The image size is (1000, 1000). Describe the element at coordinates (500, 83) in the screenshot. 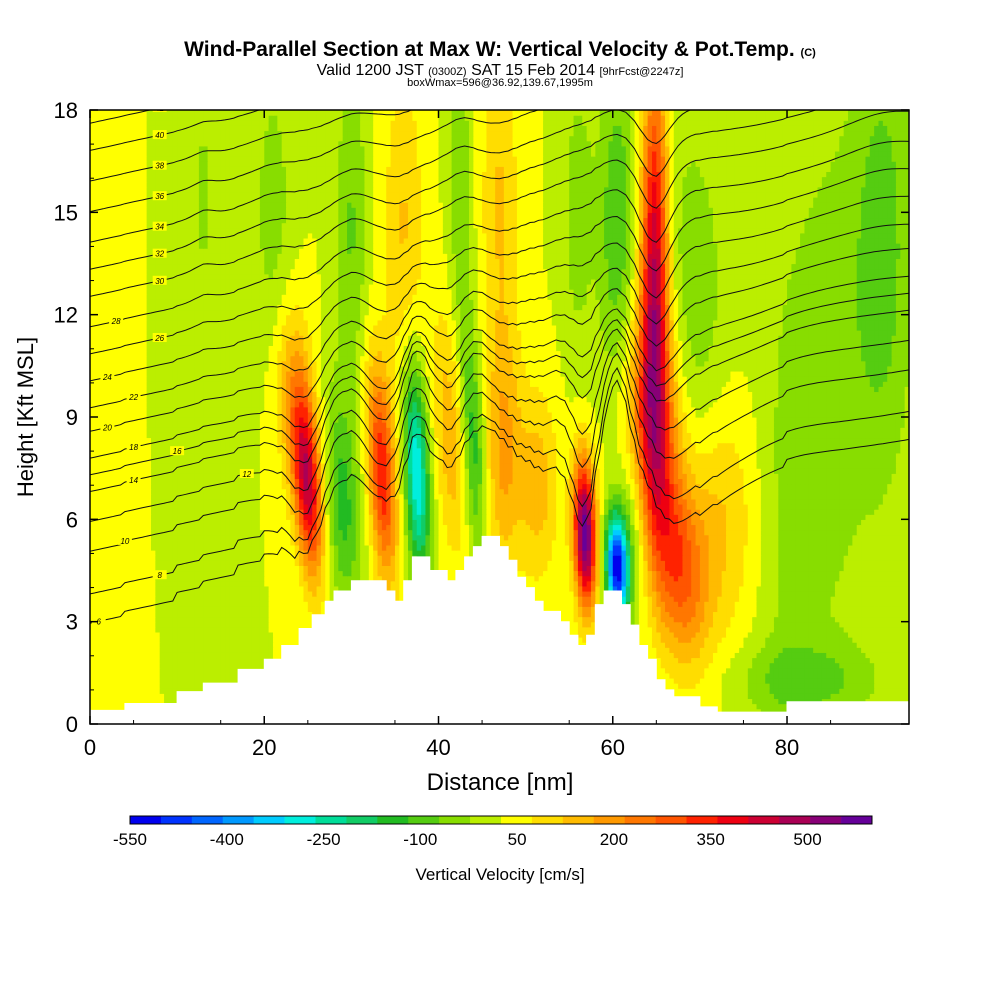

I see `chart-subtitle: boxWmax=596@36.92,139.67,1995m` at that location.